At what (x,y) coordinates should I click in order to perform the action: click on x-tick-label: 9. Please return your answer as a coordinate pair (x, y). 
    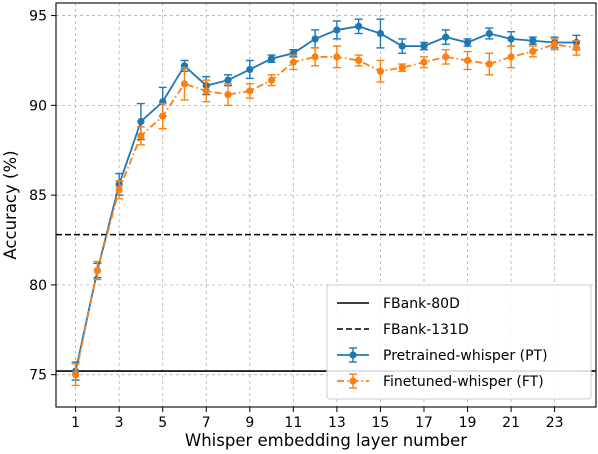
    Looking at the image, I should click on (249, 423).